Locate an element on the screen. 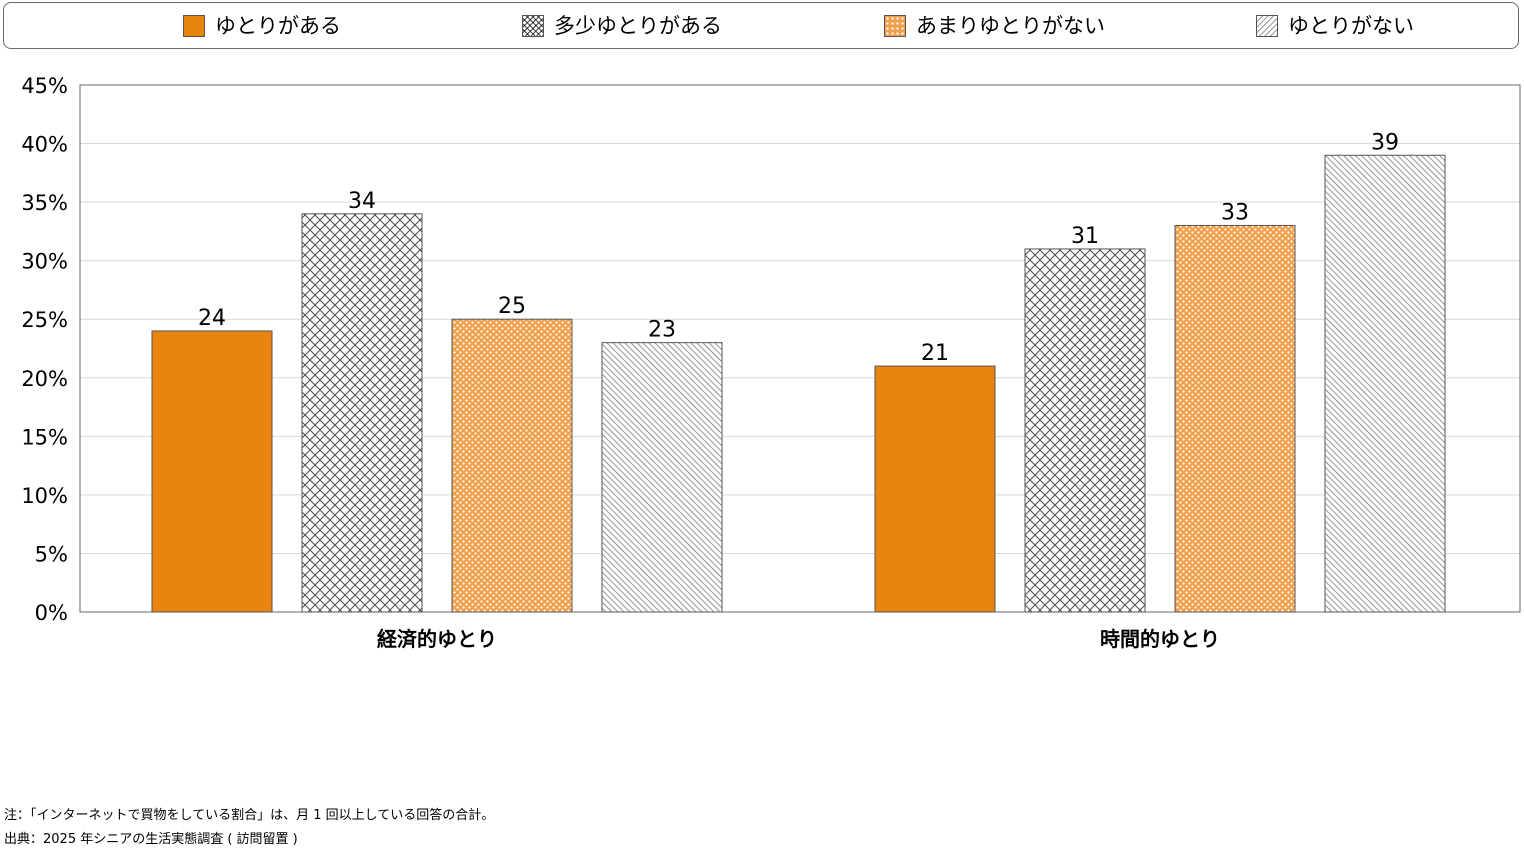 The image size is (1524, 851). data-label: 33 is located at coordinates (1235, 213).